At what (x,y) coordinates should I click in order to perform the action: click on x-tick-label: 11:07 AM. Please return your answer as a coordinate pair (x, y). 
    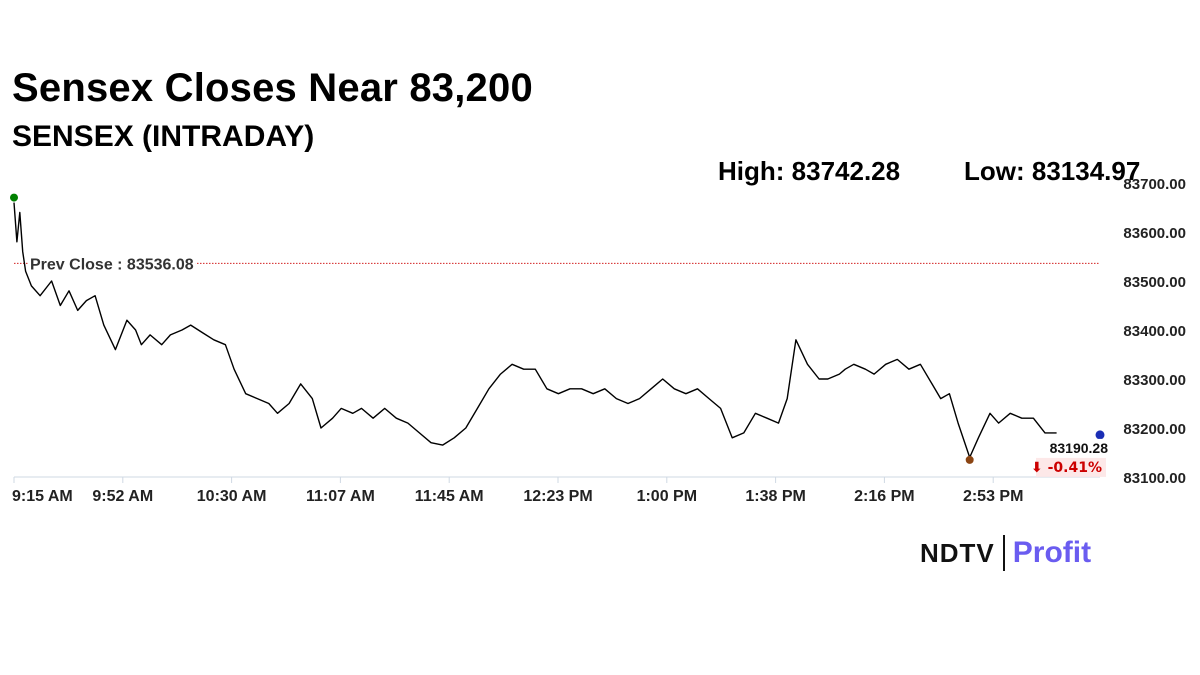
    Looking at the image, I should click on (340, 496).